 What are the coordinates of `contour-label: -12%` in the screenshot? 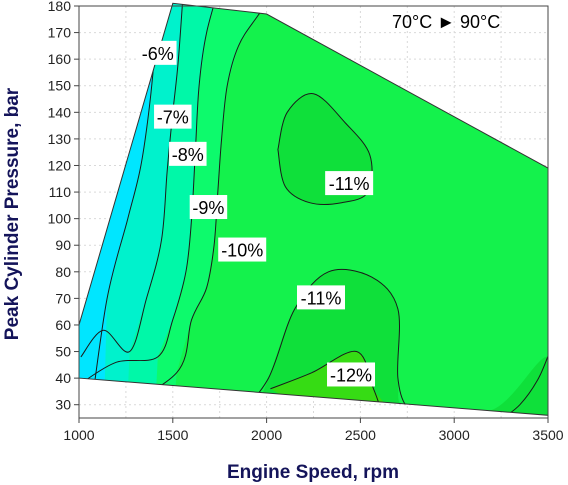 It's located at (351, 375).